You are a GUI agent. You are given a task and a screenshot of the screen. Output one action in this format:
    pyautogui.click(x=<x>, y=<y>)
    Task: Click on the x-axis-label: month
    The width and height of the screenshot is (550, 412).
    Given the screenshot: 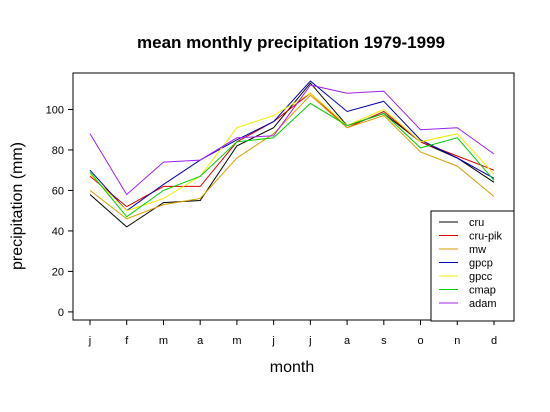 What is the action you would take?
    pyautogui.click(x=292, y=367)
    